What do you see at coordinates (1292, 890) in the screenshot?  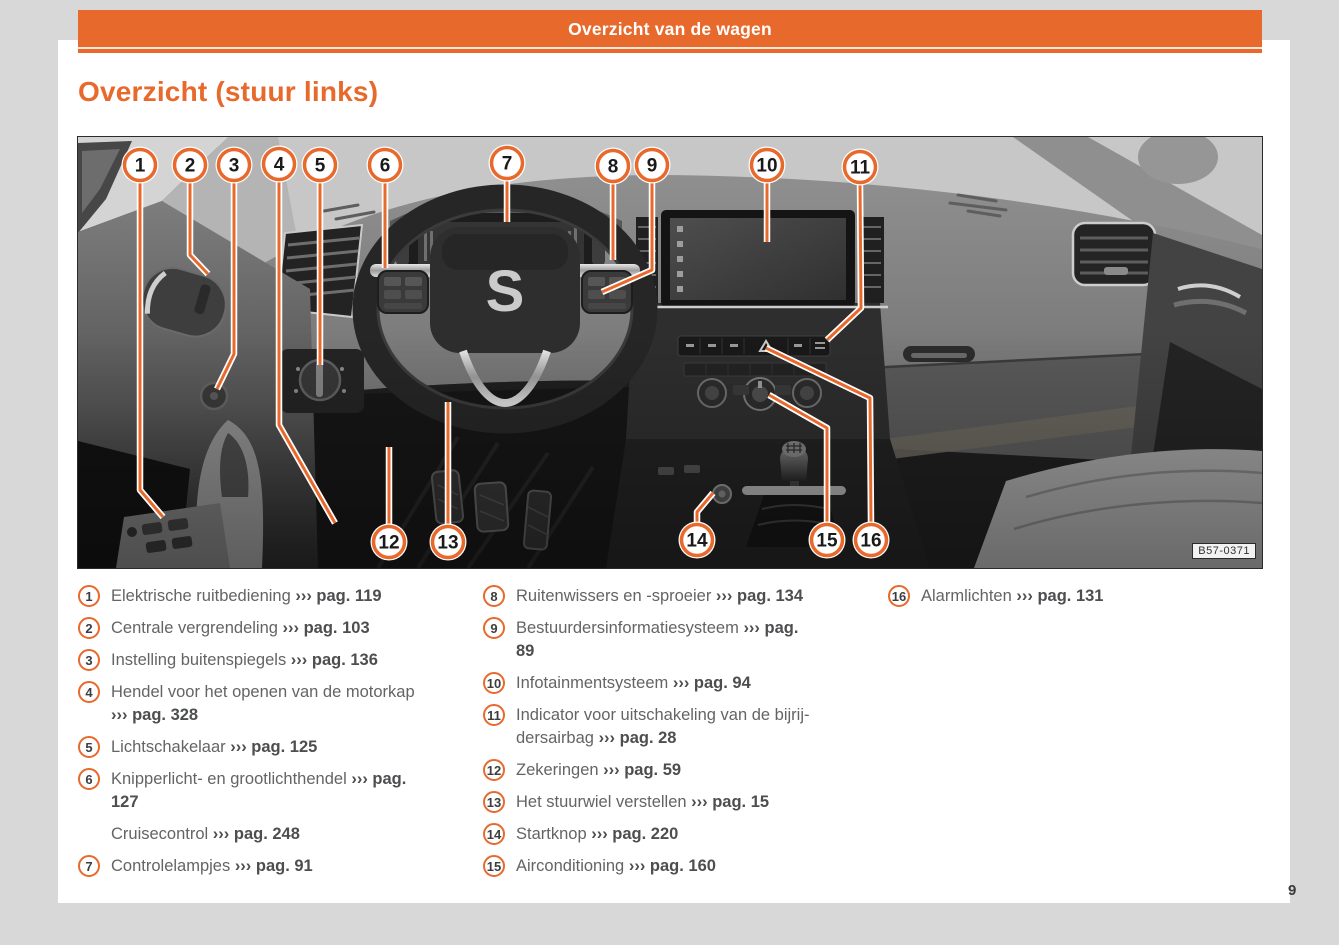 I see `page-number: 9` at bounding box center [1292, 890].